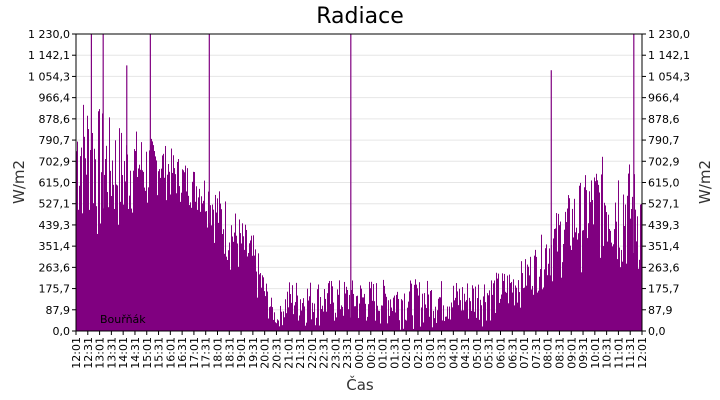  Describe the element at coordinates (669, 76) in the screenshot. I see `y-tick-label: 1 054,3` at that location.